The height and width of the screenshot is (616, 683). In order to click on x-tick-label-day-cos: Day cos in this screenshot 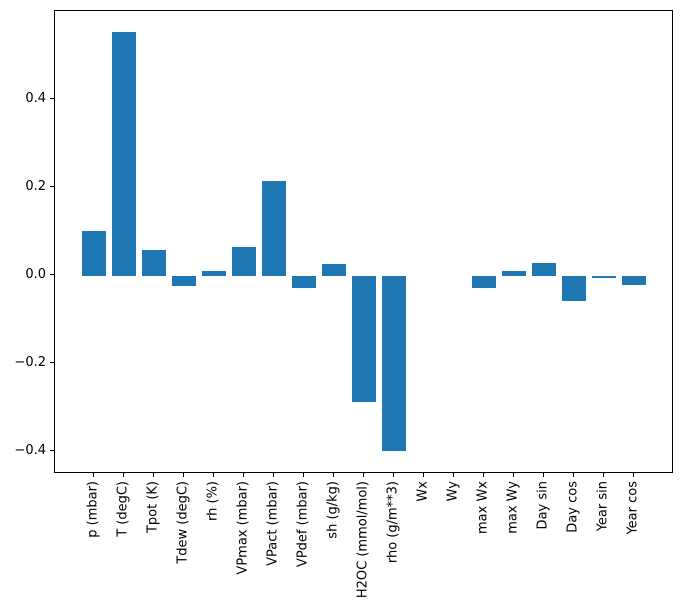, I will do `click(573, 507)`.